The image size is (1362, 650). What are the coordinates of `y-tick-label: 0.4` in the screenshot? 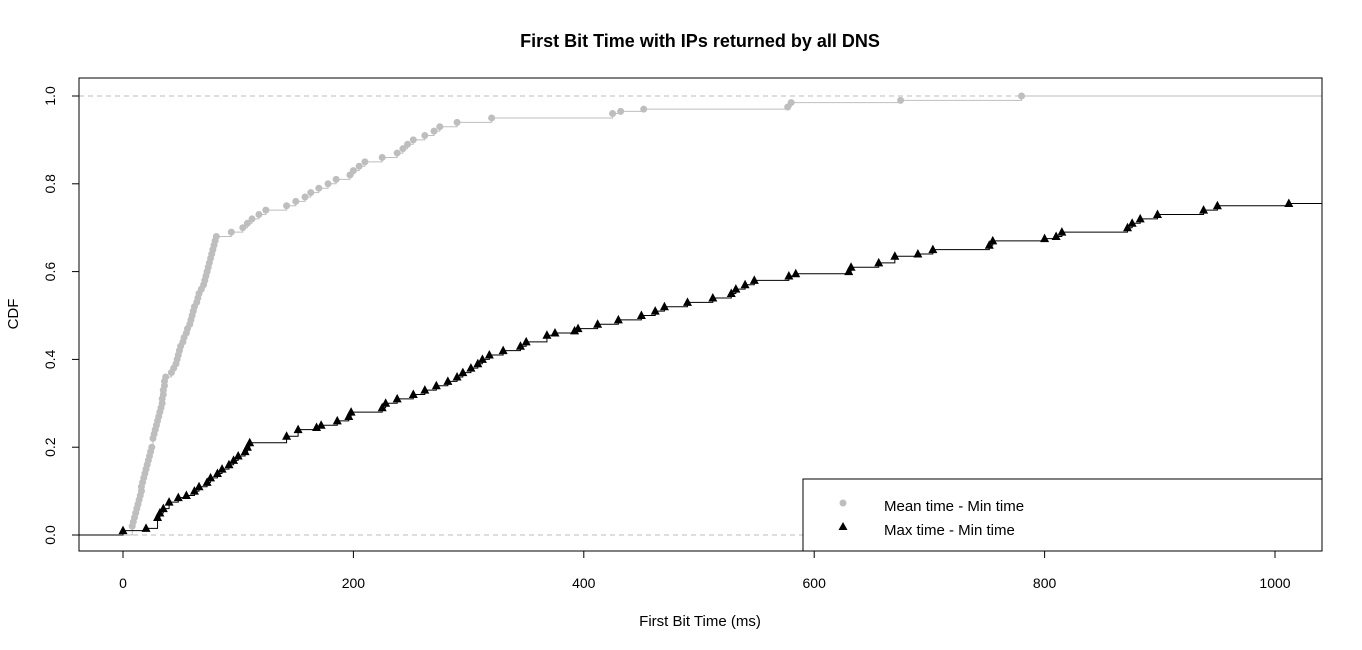 It's located at (50, 359).